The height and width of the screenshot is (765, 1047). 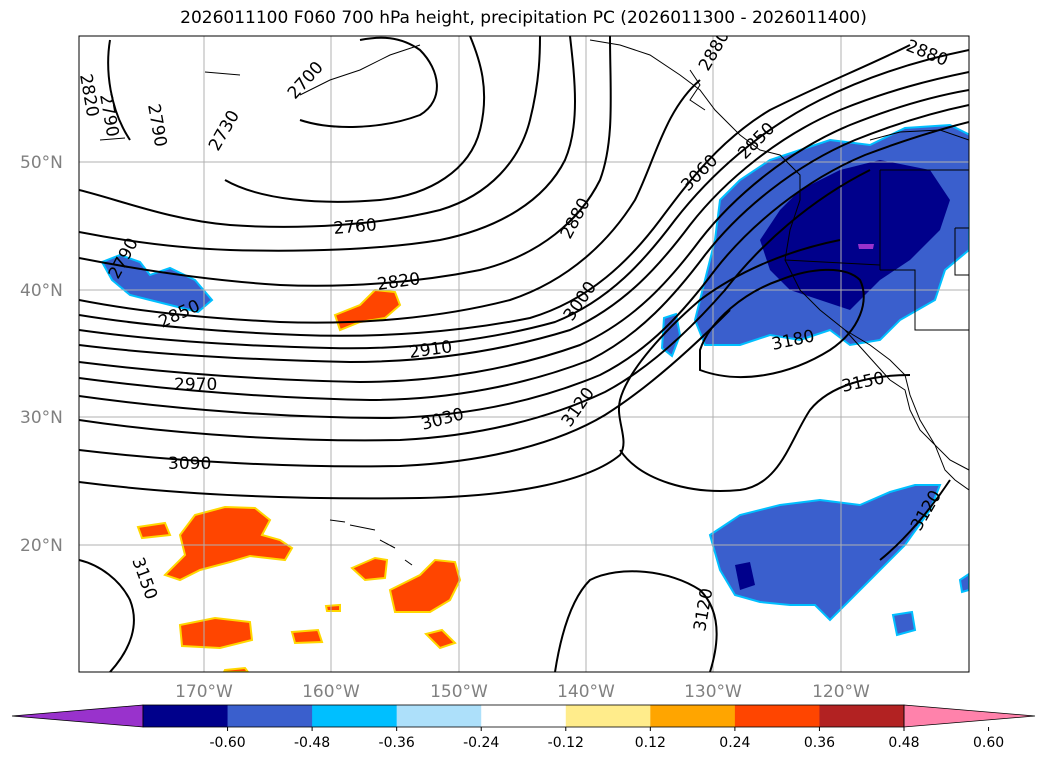 What do you see at coordinates (734, 743) in the screenshot?
I see `colorbar-tick-label: 0.24` at bounding box center [734, 743].